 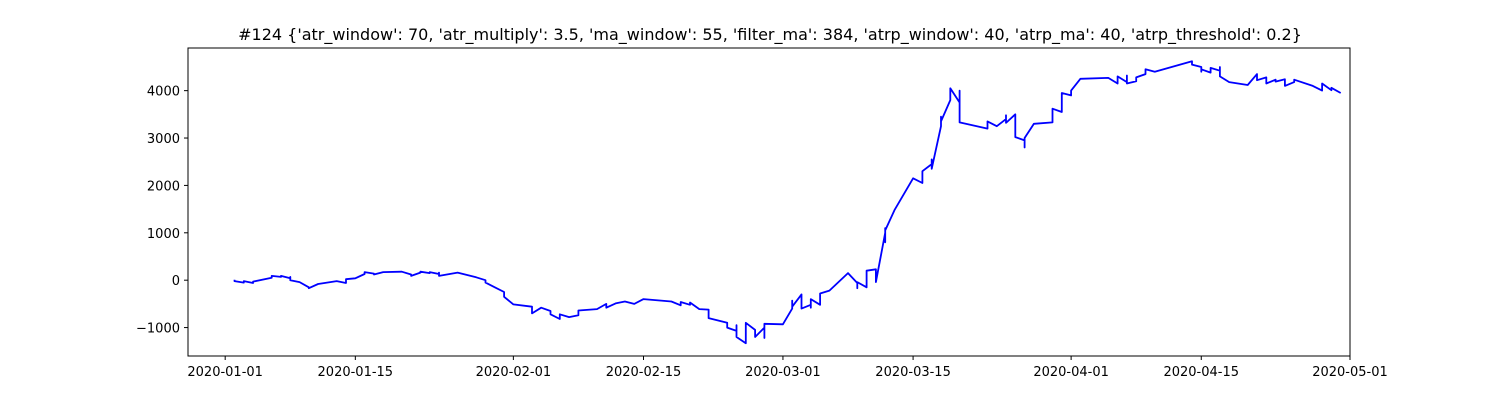 I want to click on y-tick-label: 0, so click(x=176, y=281).